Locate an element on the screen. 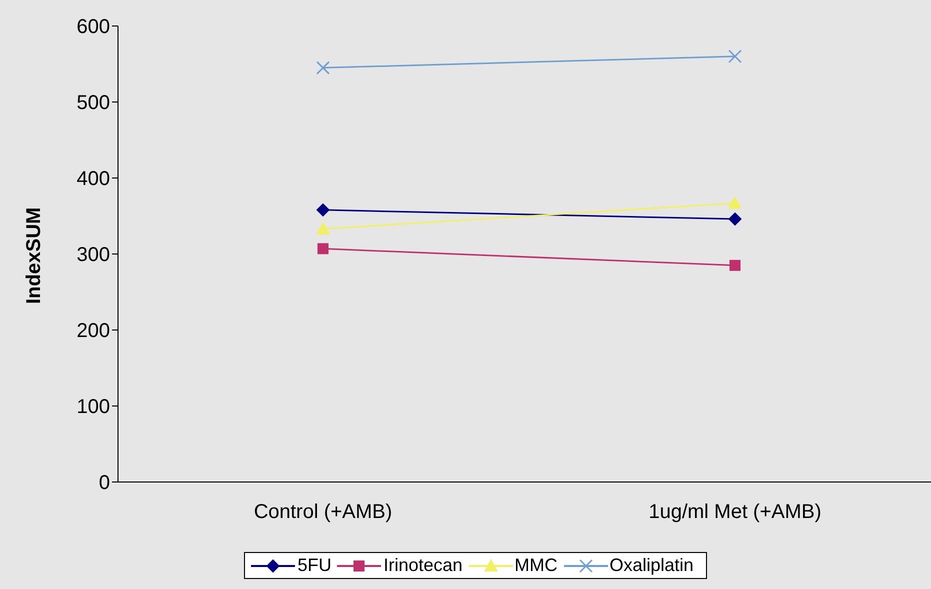 The height and width of the screenshot is (589, 931). y-tick-label: 200 is located at coordinates (93, 331).